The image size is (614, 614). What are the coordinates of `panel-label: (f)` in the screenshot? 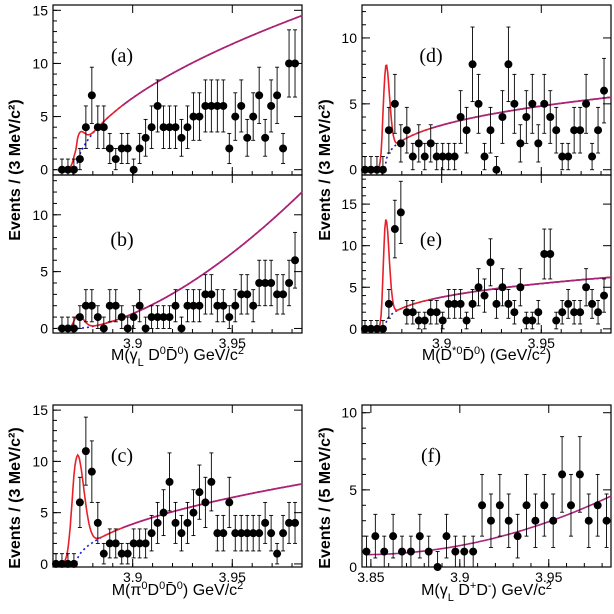 It's located at (431, 456).